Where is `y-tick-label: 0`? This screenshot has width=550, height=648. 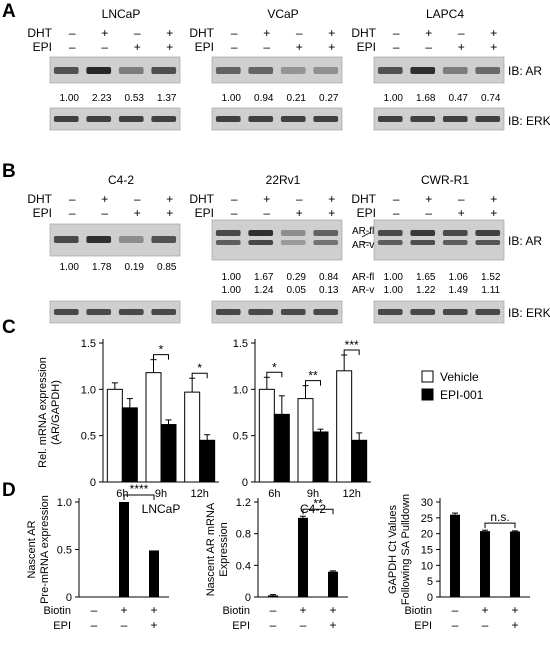
y-tick-label: 0 is located at coordinates (248, 598).